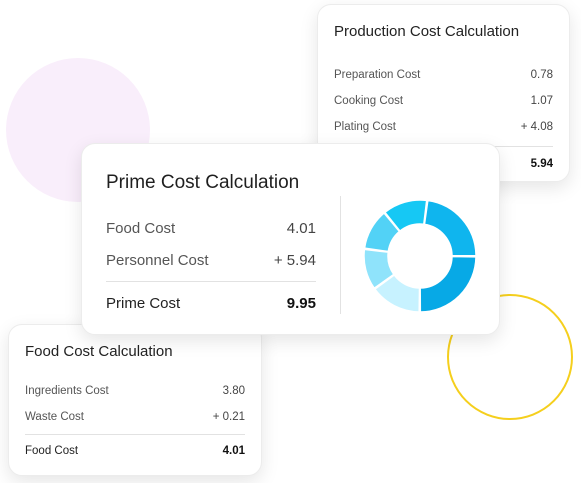 This screenshot has height=483, width=581. Describe the element at coordinates (135, 391) in the screenshot. I see `food-row-ingredients: Ingredients Cost 3.80` at that location.